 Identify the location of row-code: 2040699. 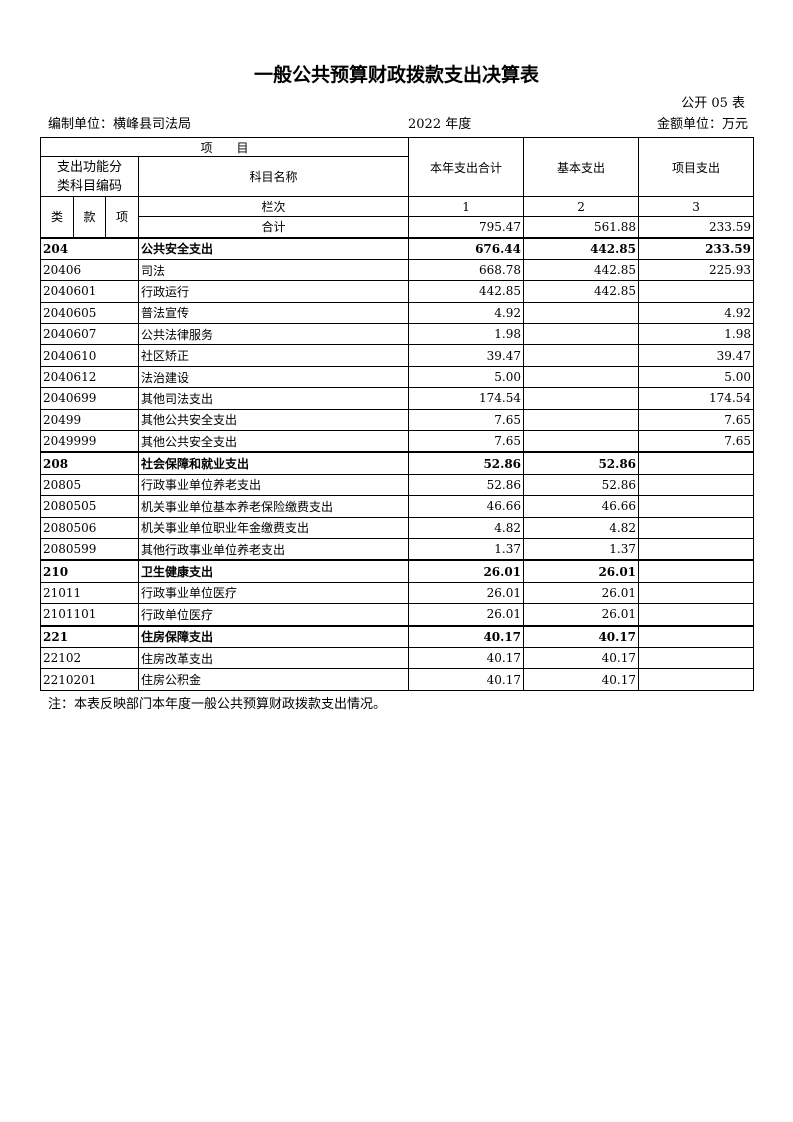
(89, 398).